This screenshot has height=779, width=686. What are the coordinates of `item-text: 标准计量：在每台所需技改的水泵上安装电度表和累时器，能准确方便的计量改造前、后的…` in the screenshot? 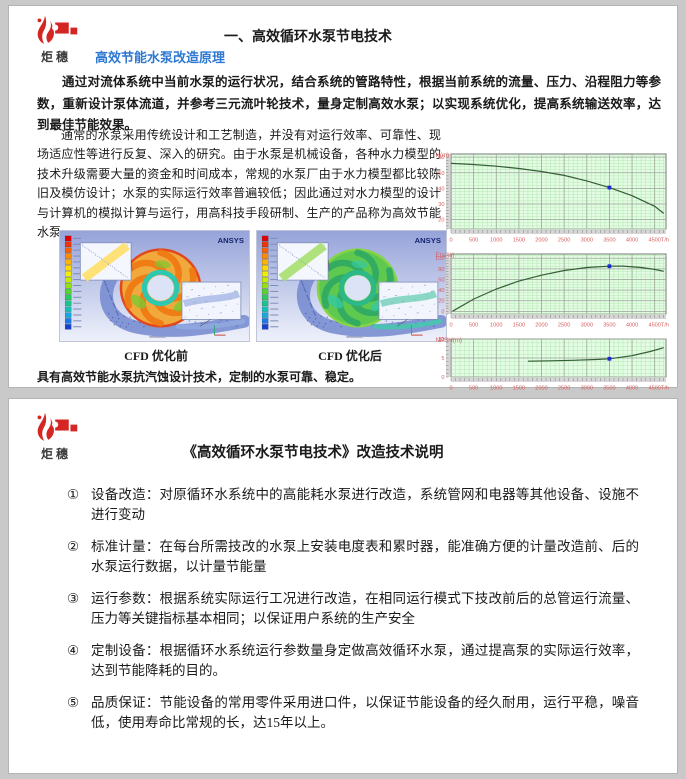 It's located at (365, 556).